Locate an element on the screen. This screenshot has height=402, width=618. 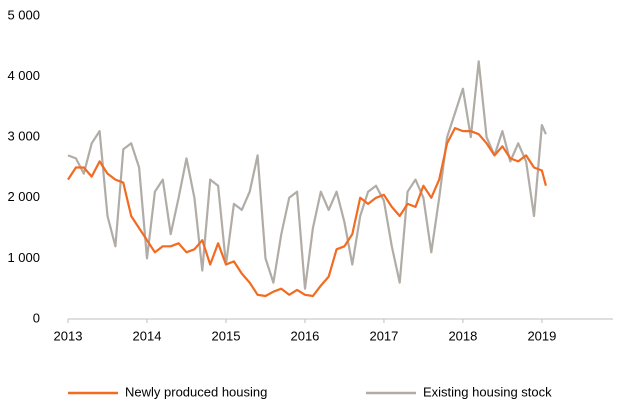
x-tick-label: 2013 is located at coordinates (68, 335).